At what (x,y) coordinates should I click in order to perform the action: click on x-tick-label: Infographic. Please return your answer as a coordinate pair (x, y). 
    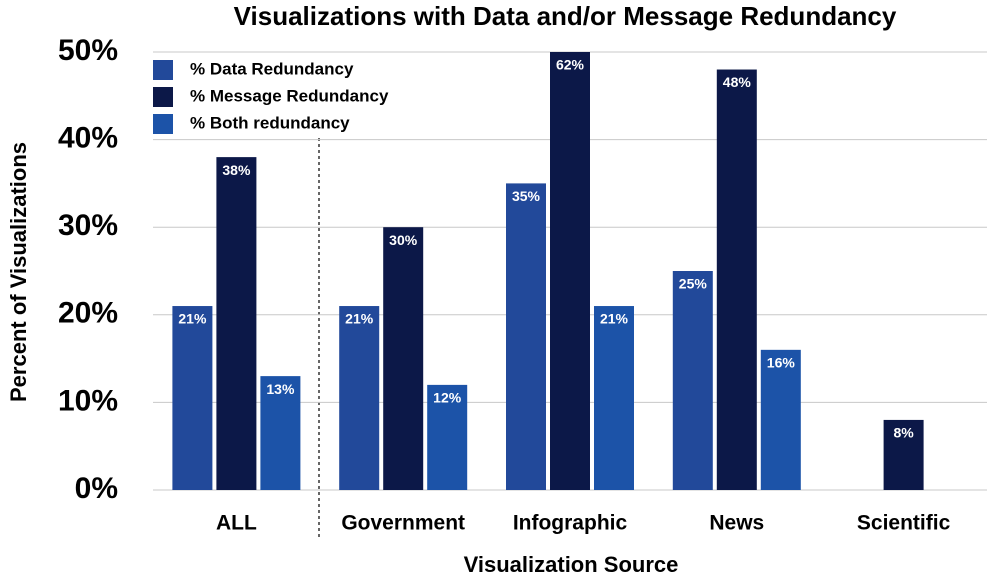
    Looking at the image, I should click on (570, 523).